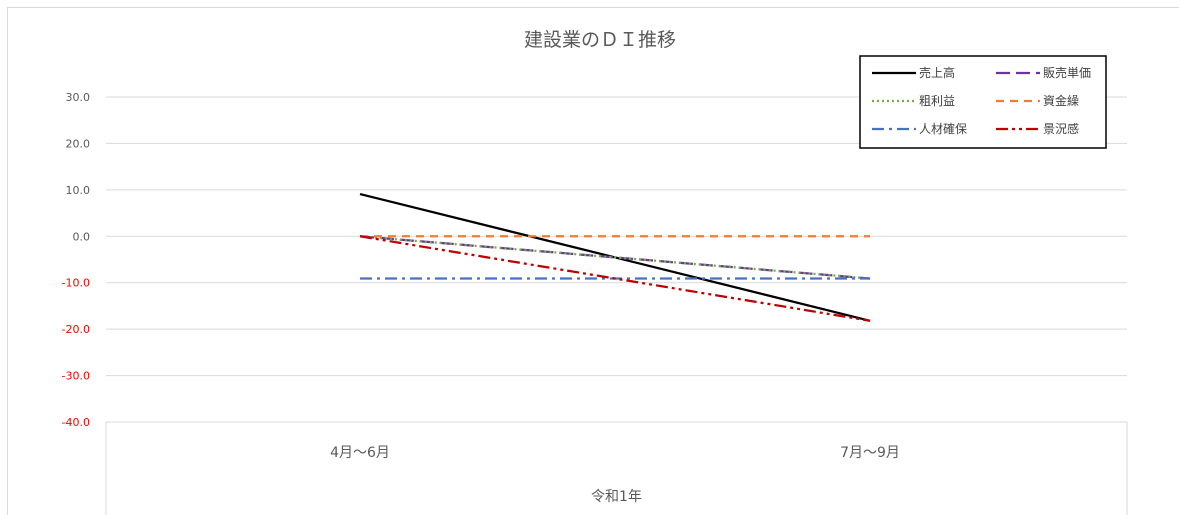  Describe the element at coordinates (82, 236) in the screenshot. I see `y-tick-label: 0.0` at that location.